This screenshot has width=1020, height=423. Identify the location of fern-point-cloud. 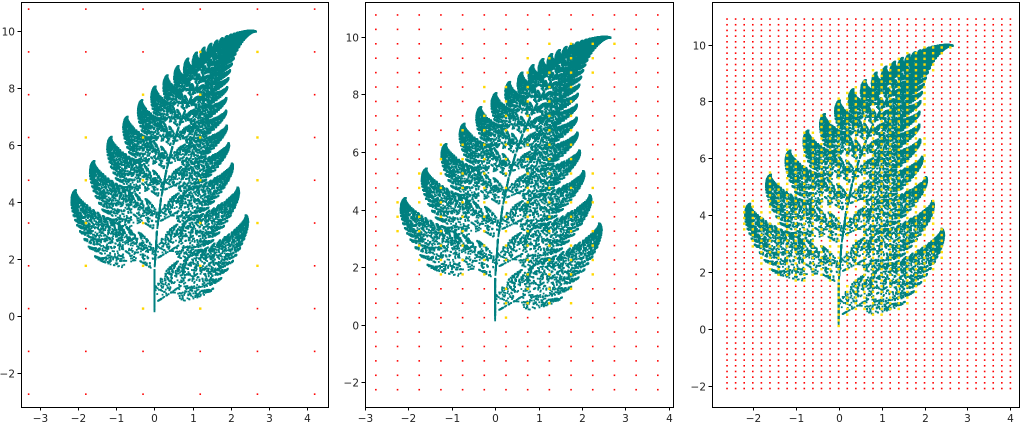
(163, 171).